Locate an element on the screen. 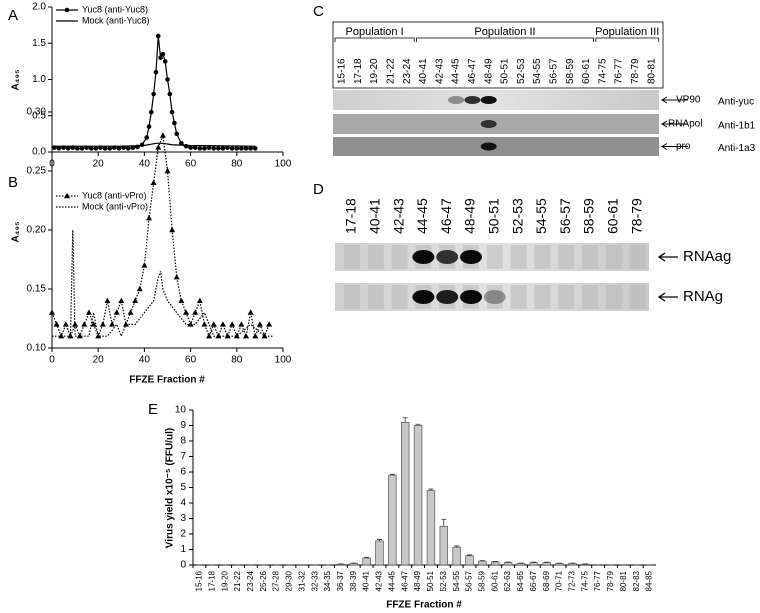 The width and height of the screenshot is (760, 613). x-tick-label: 44-45 is located at coordinates (391, 580).